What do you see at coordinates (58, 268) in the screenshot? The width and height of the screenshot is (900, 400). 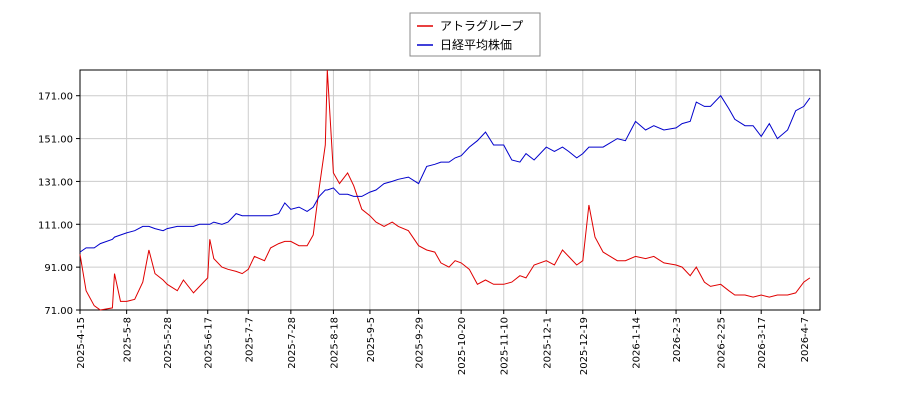 I see `y-tick-label: 91.00` at bounding box center [58, 268].